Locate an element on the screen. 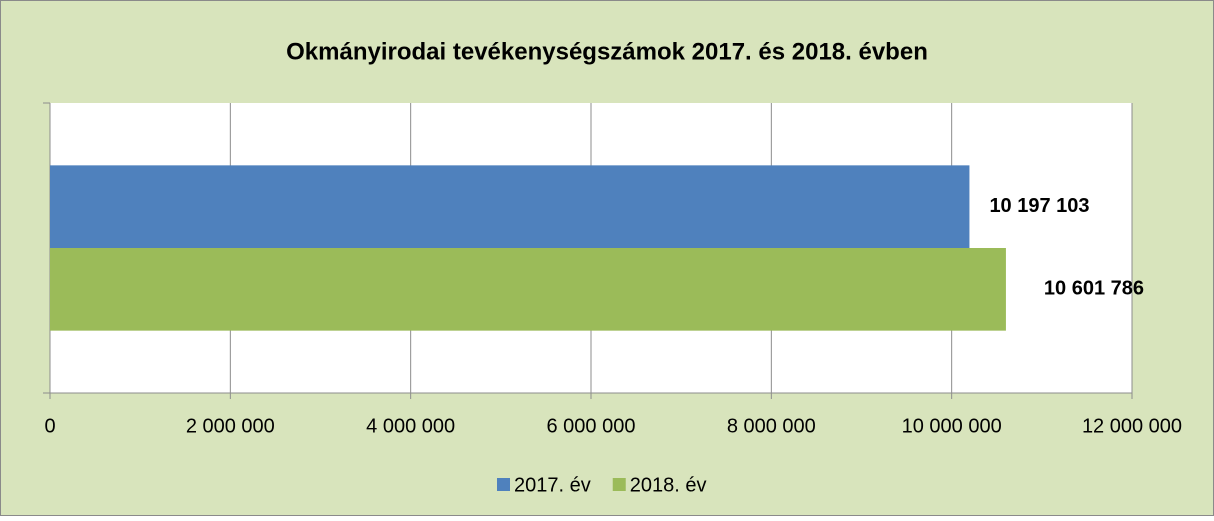 This screenshot has height=521, width=1214. legend-label: 2018. év is located at coordinates (668, 485).